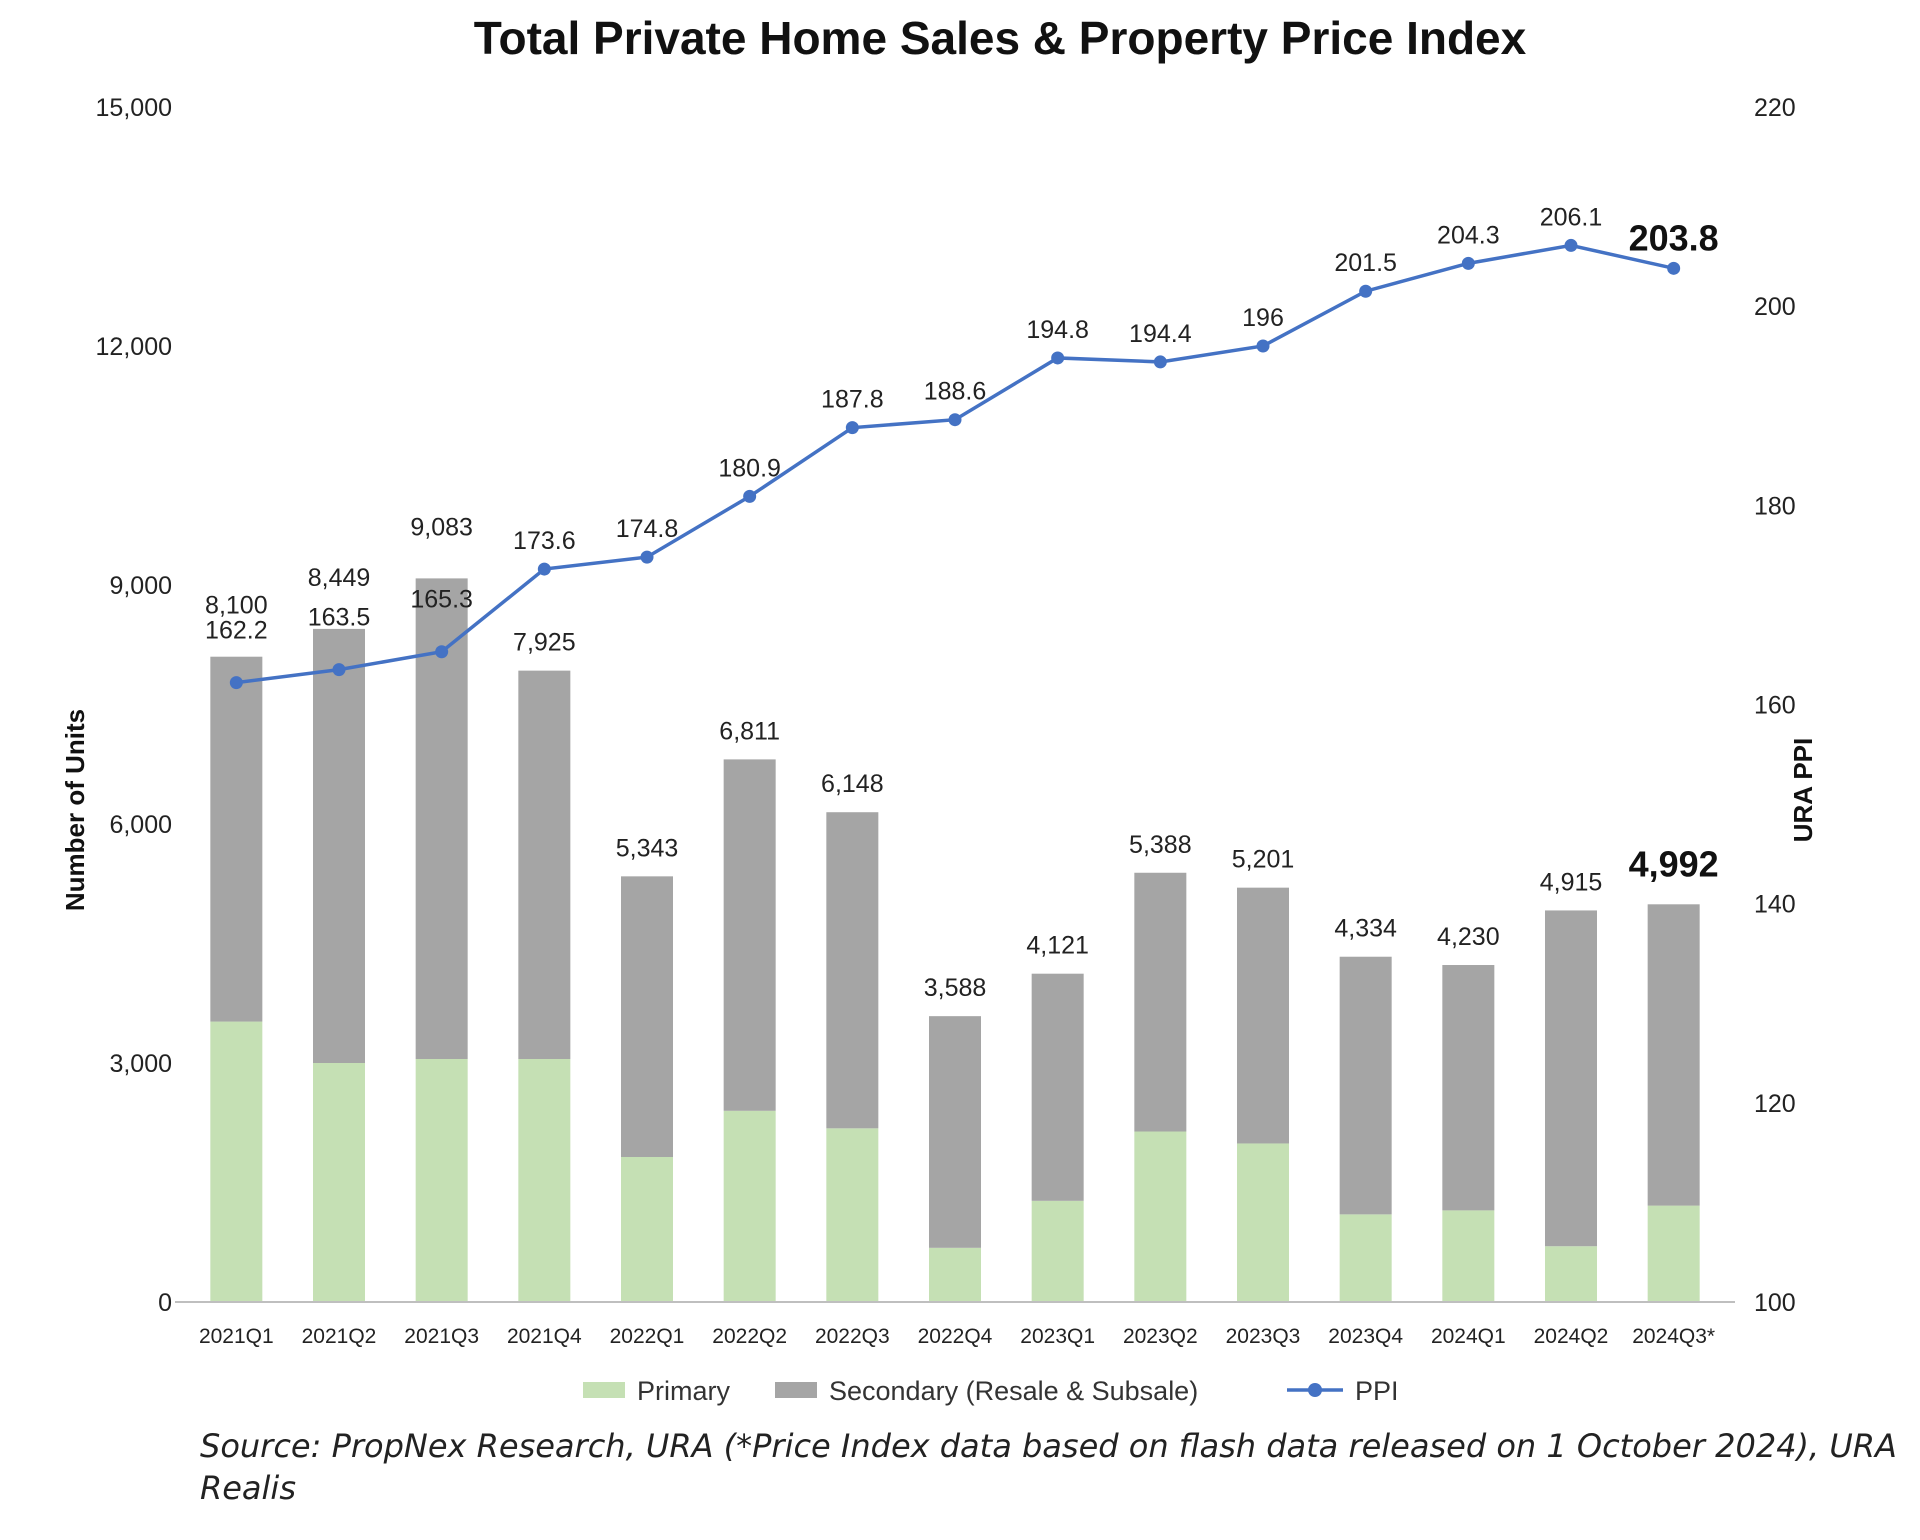 This screenshot has height=1540, width=1920. I want to click on ppi-data-label: 180.9, so click(749, 468).